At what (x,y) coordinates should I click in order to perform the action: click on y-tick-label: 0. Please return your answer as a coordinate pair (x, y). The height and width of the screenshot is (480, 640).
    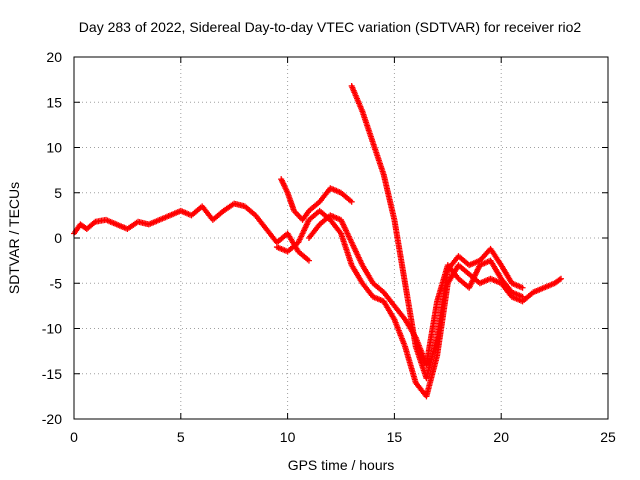
    Looking at the image, I should click on (58, 238).